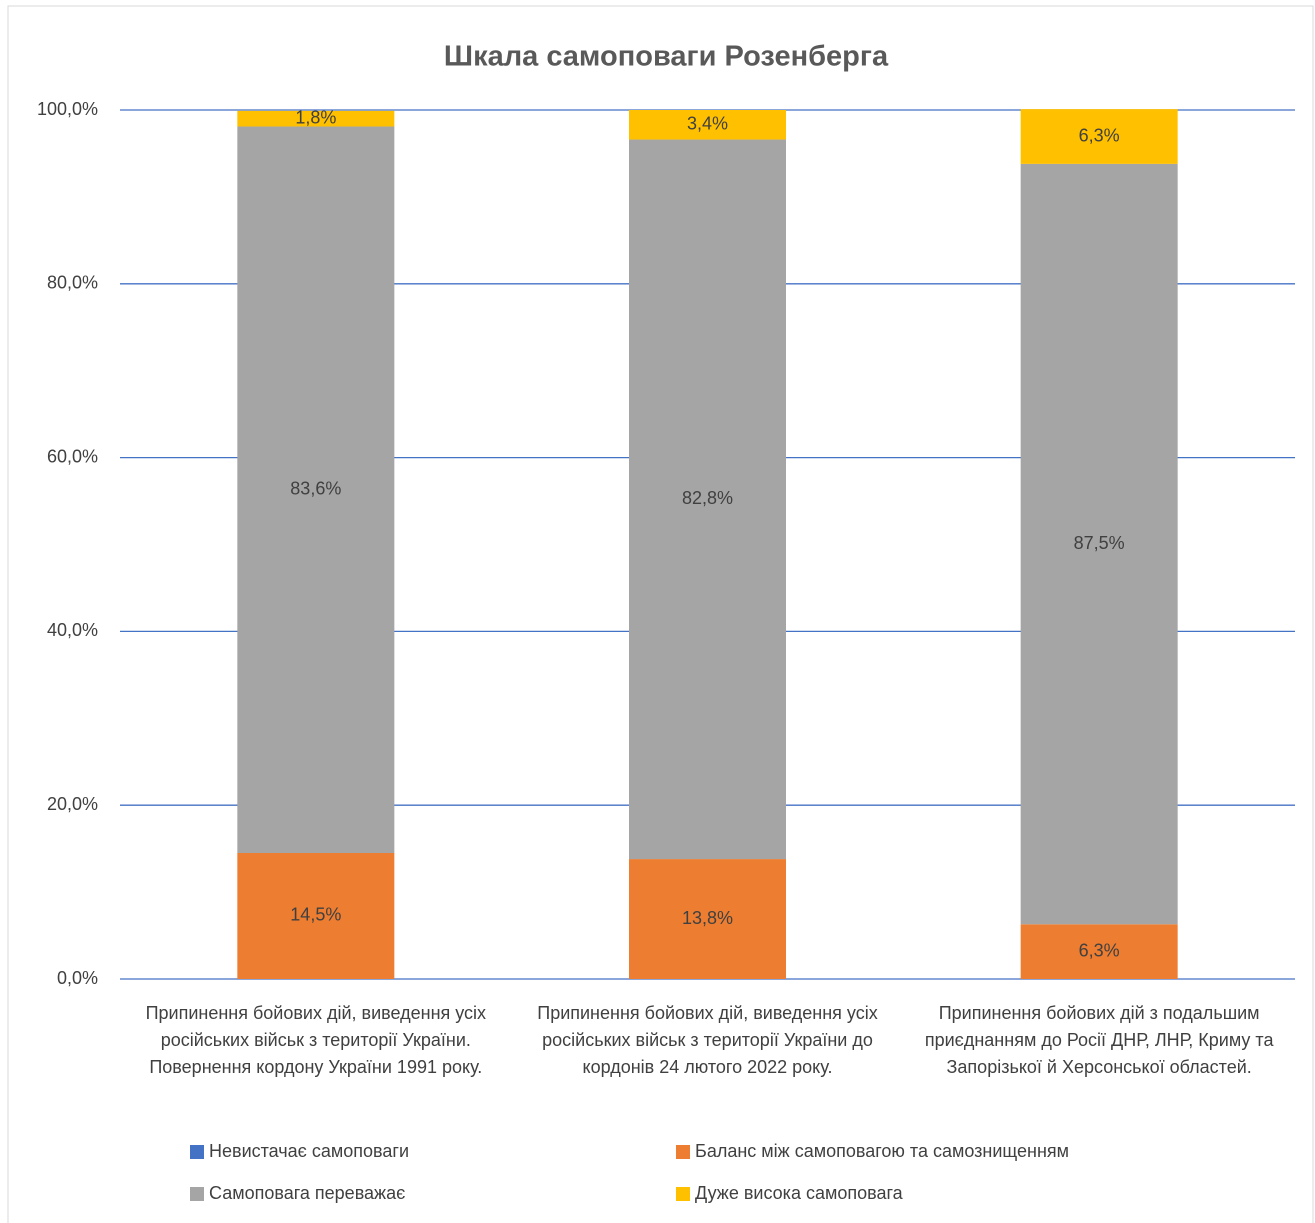 This screenshot has width=1315, height=1223. I want to click on y-tick-label: 0,0%, so click(77, 978).